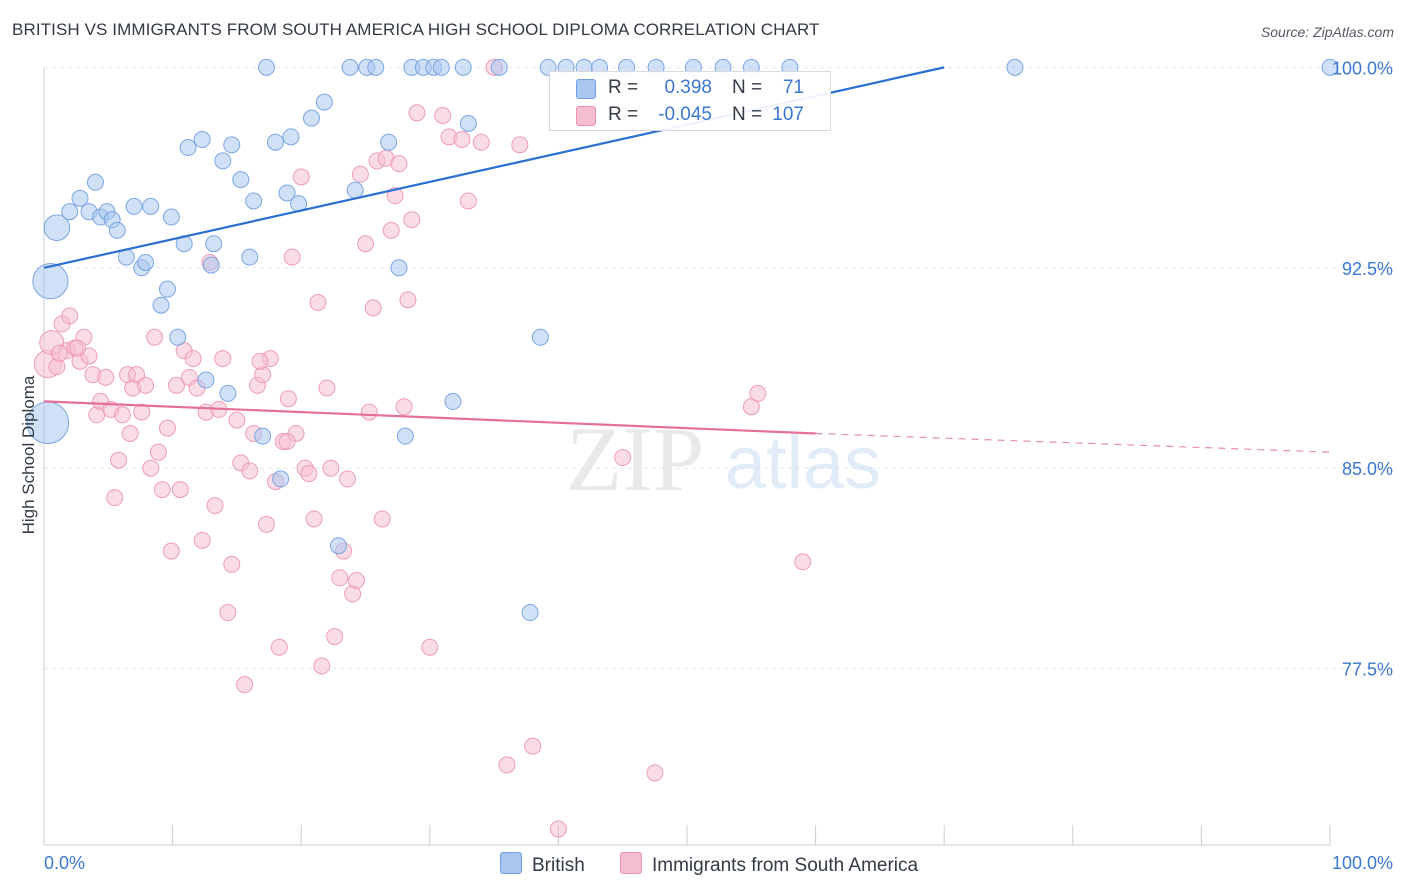 This screenshot has width=1406, height=892. I want to click on legend-row-immigrants: R = -0.045 N = 107, so click(690, 115).